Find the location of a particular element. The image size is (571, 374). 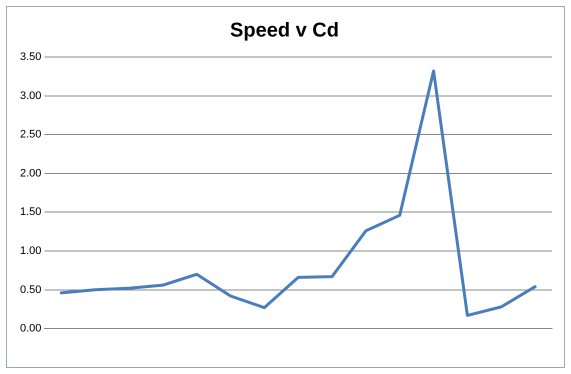

y-tick-label: 1.50 is located at coordinates (31, 212).